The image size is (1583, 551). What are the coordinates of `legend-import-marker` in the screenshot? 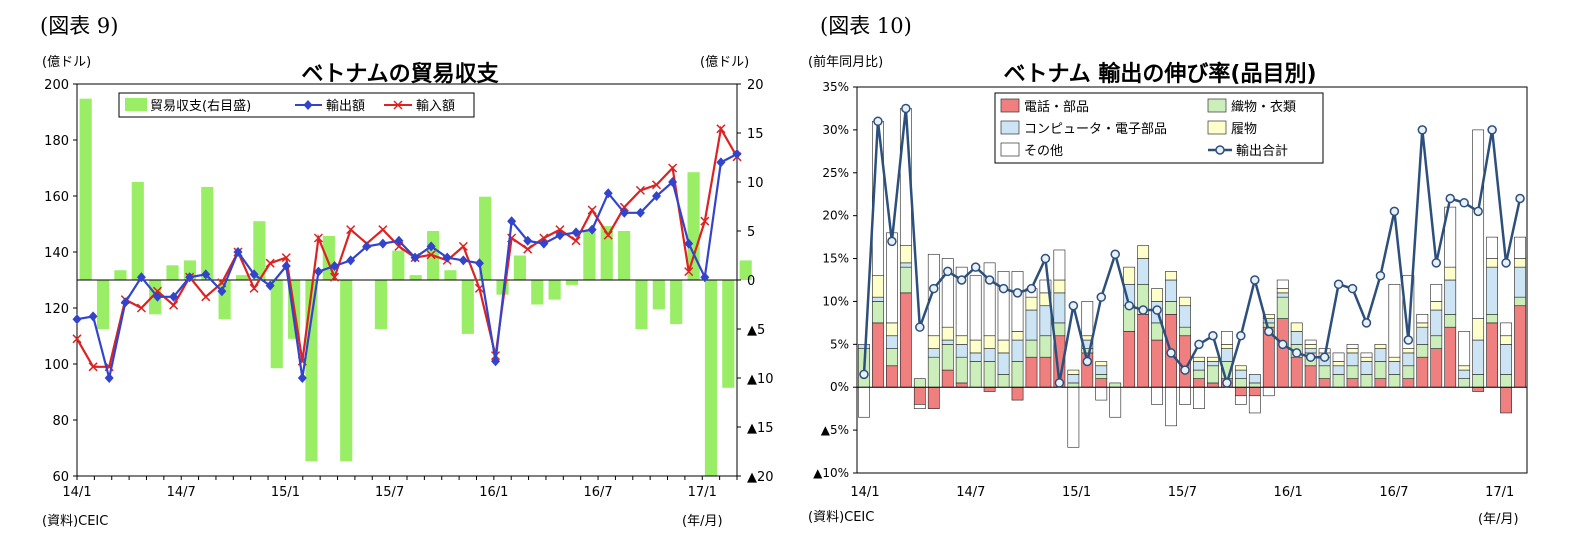 It's located at (398, 105).